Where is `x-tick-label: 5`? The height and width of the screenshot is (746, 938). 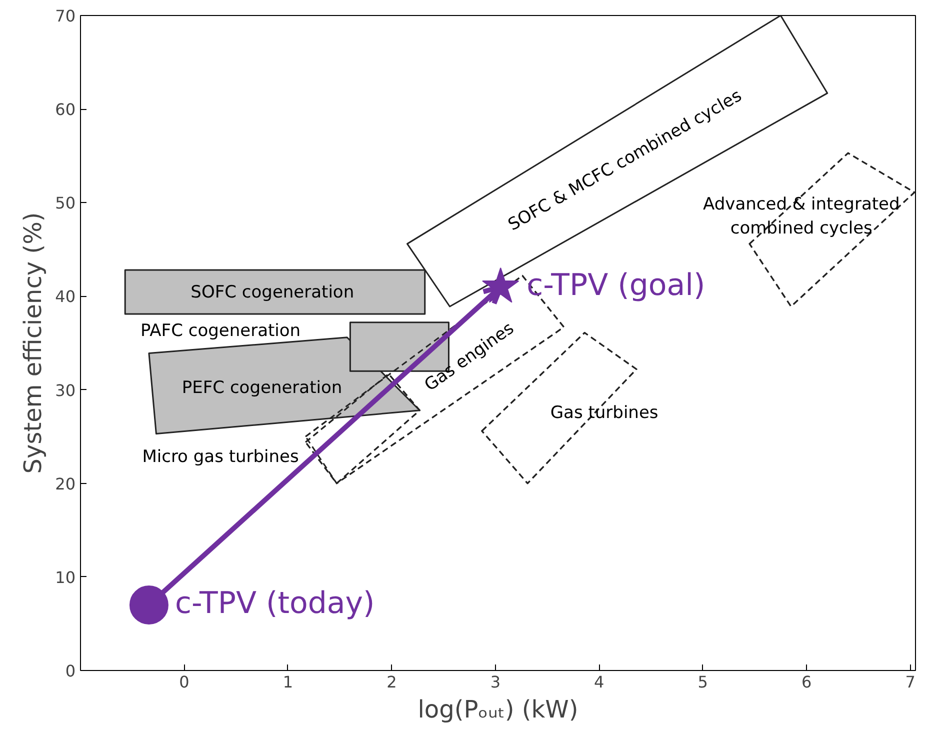 x-tick-label: 5 is located at coordinates (703, 682).